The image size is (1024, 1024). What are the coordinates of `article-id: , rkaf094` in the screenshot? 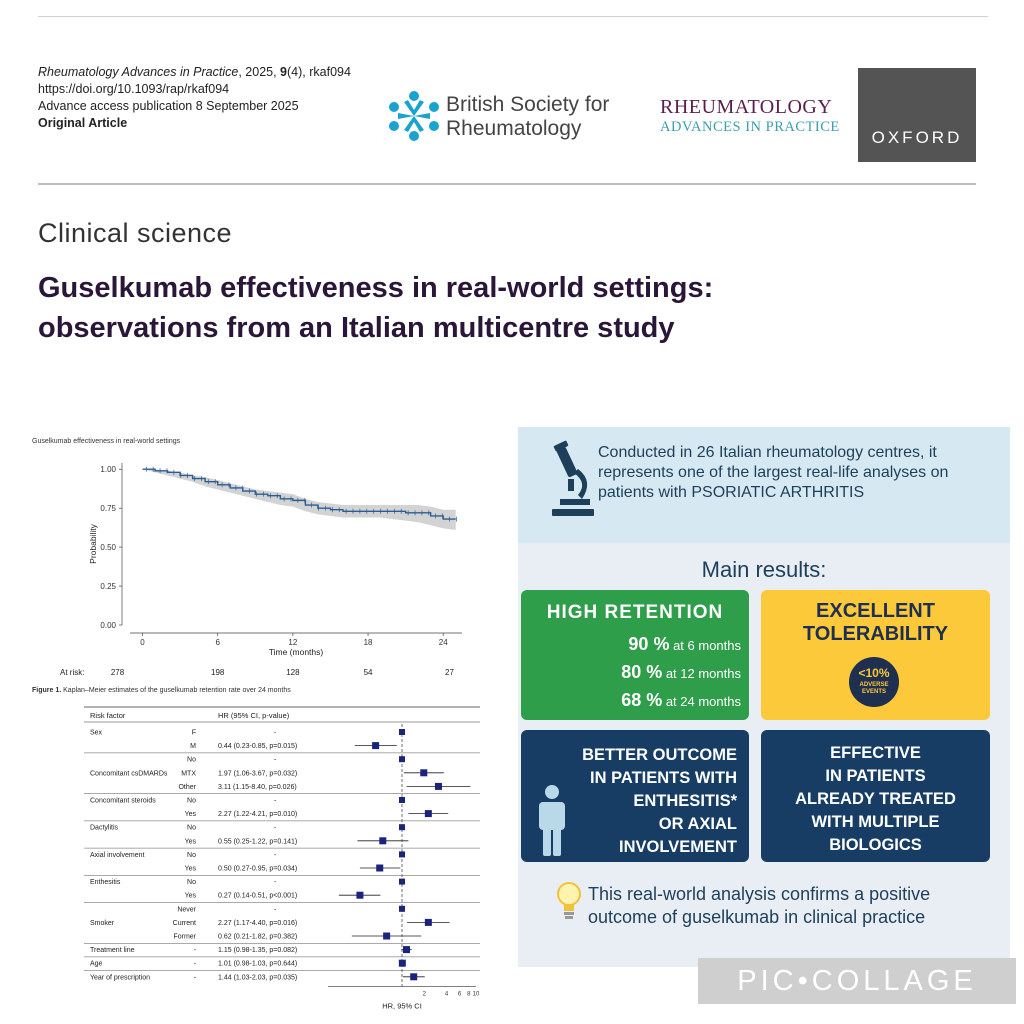 It's located at (326, 72).